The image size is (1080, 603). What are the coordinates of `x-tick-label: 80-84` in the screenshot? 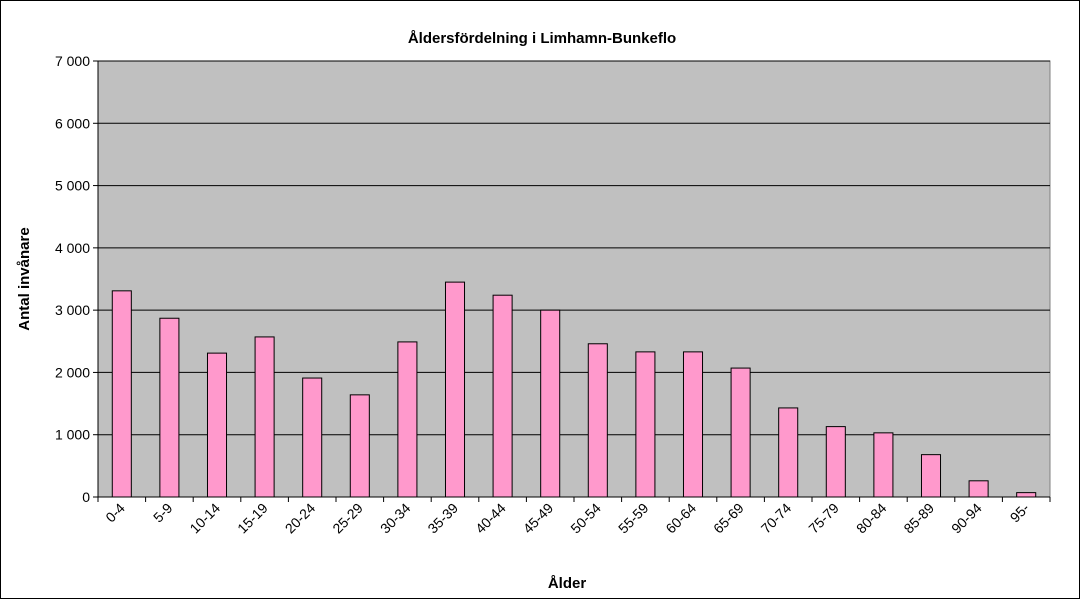 It's located at (871, 518).